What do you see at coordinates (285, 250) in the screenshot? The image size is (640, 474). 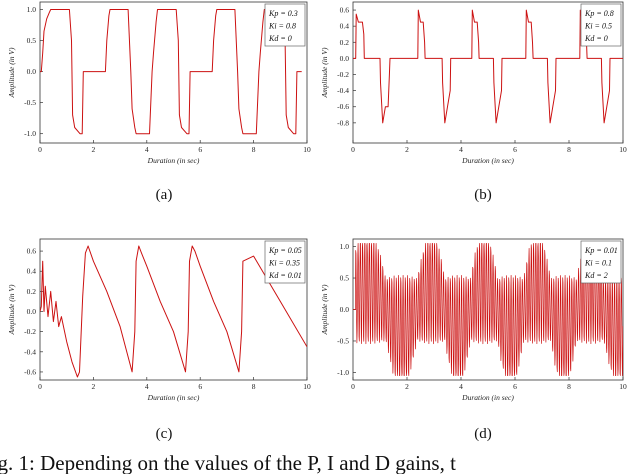 I see `legend-entry: Kp = 0.05` at bounding box center [285, 250].